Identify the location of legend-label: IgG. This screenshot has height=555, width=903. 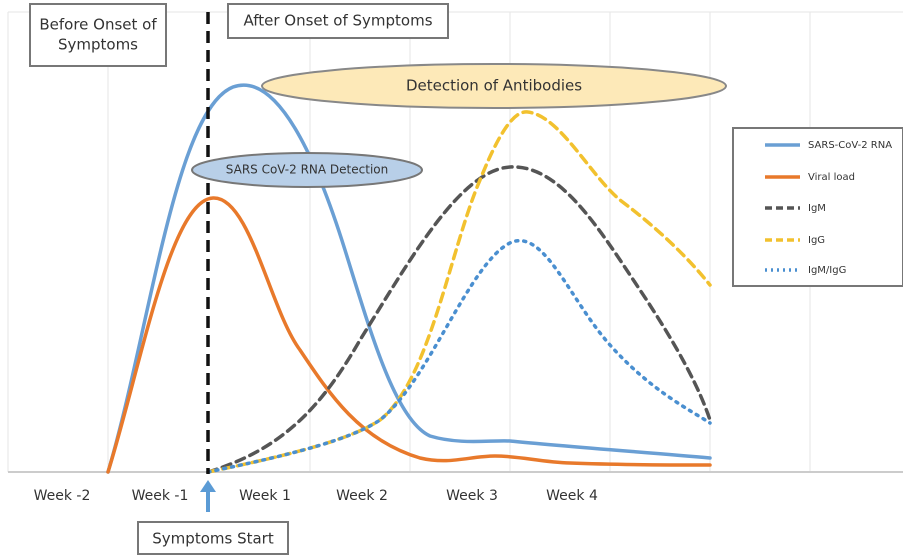
(816, 240).